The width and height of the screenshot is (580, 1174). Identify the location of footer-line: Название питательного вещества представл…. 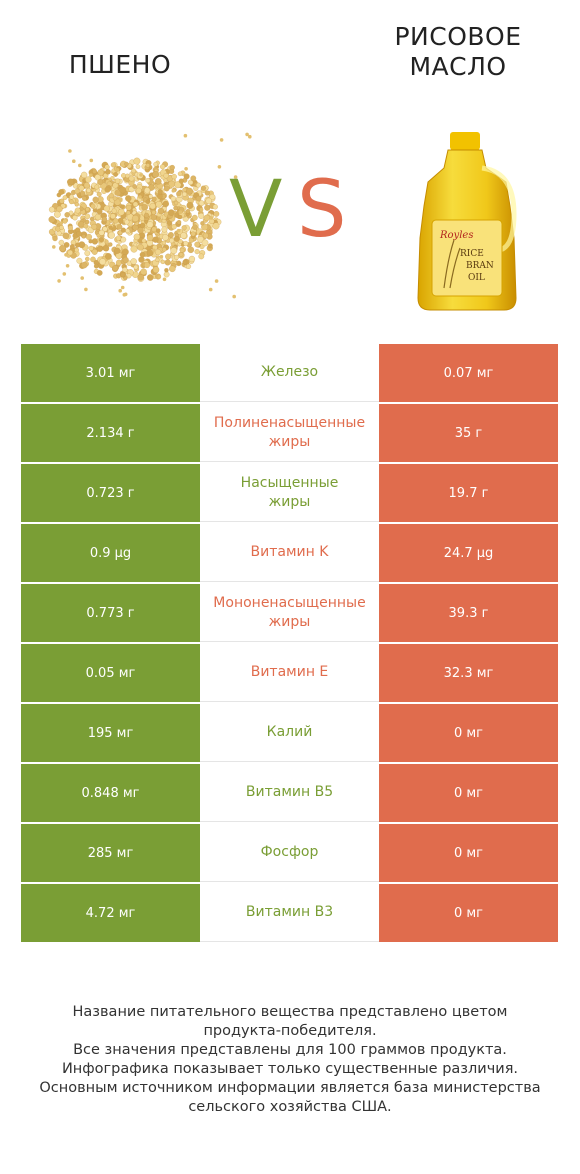
(290, 1012).